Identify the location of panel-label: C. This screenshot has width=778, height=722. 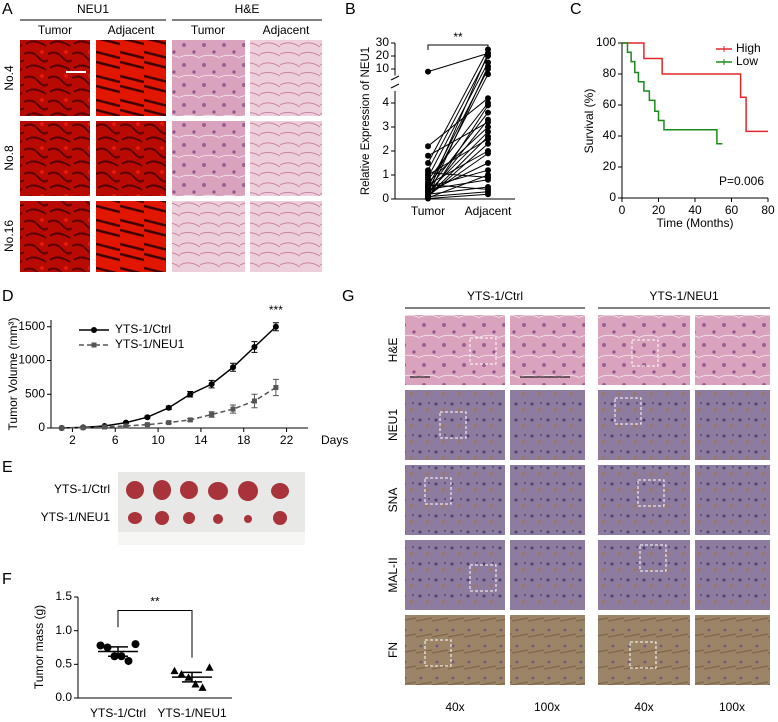
(576, 9).